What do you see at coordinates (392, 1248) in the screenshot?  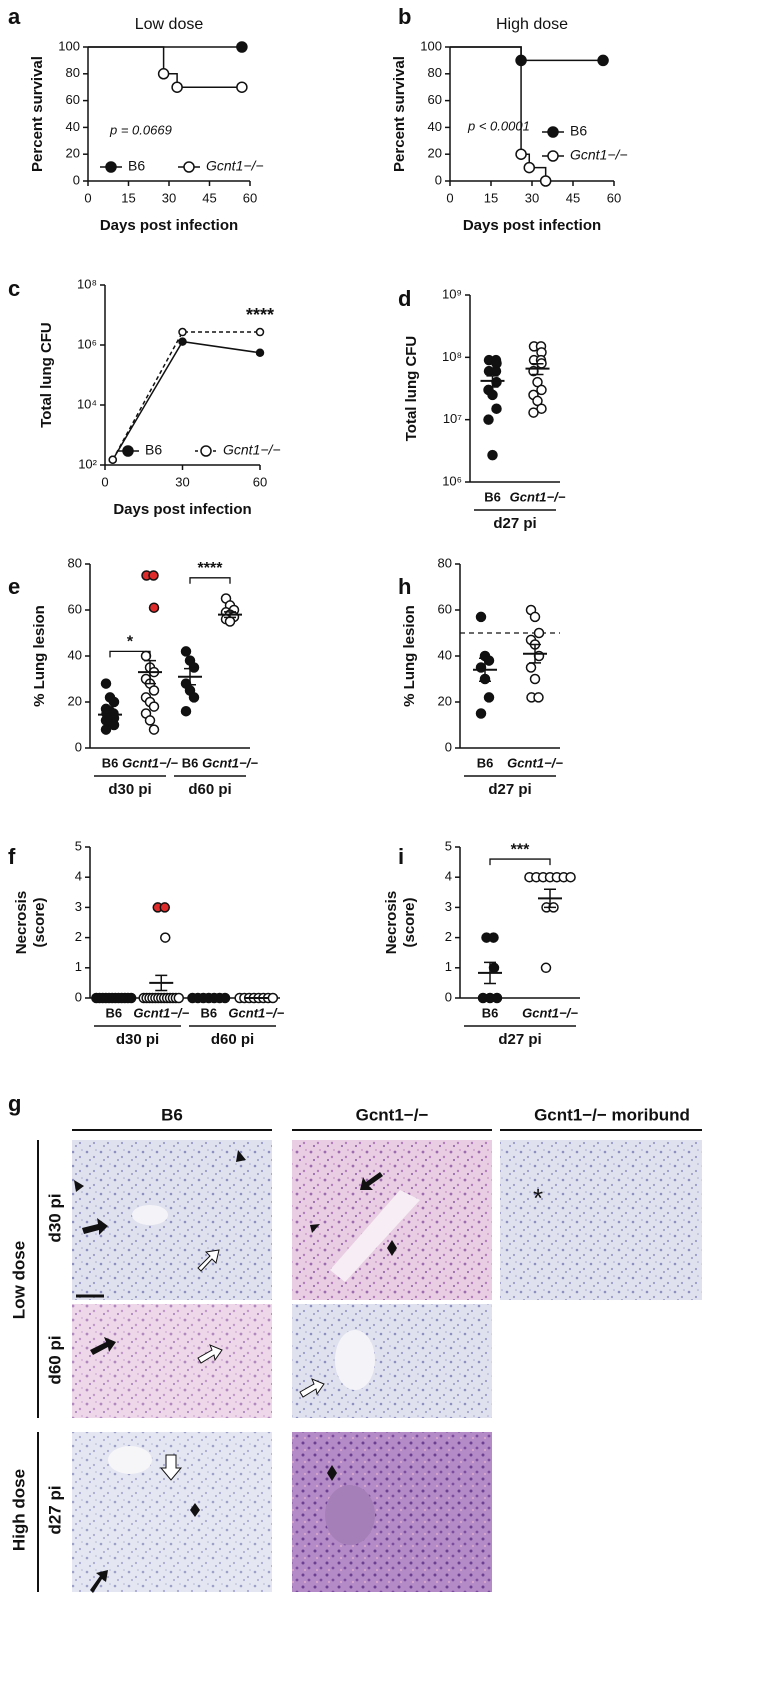 I see `diamond` at bounding box center [392, 1248].